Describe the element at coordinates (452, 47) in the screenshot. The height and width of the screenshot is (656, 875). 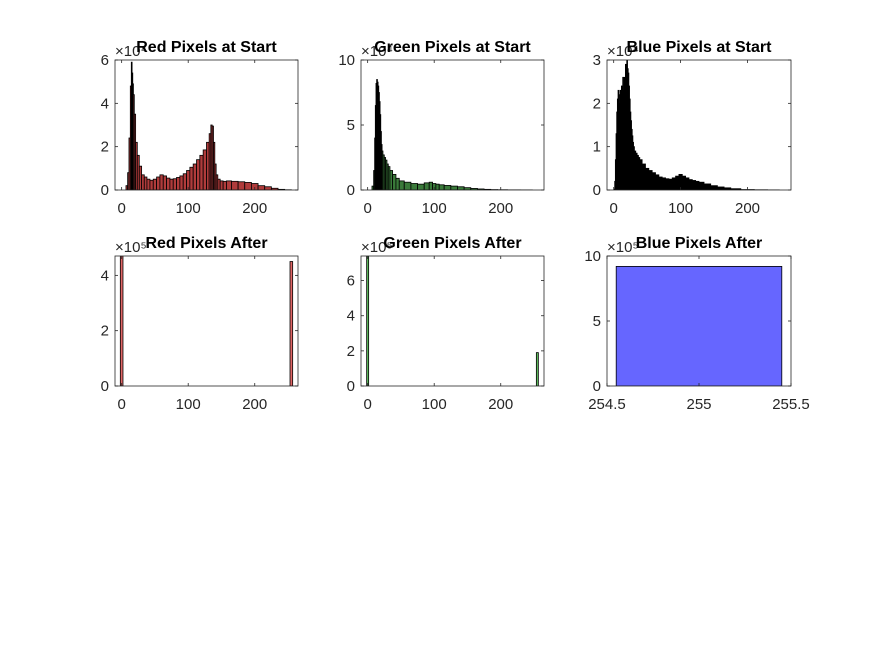
I see `subplot-title: Green Pixels at Start` at that location.